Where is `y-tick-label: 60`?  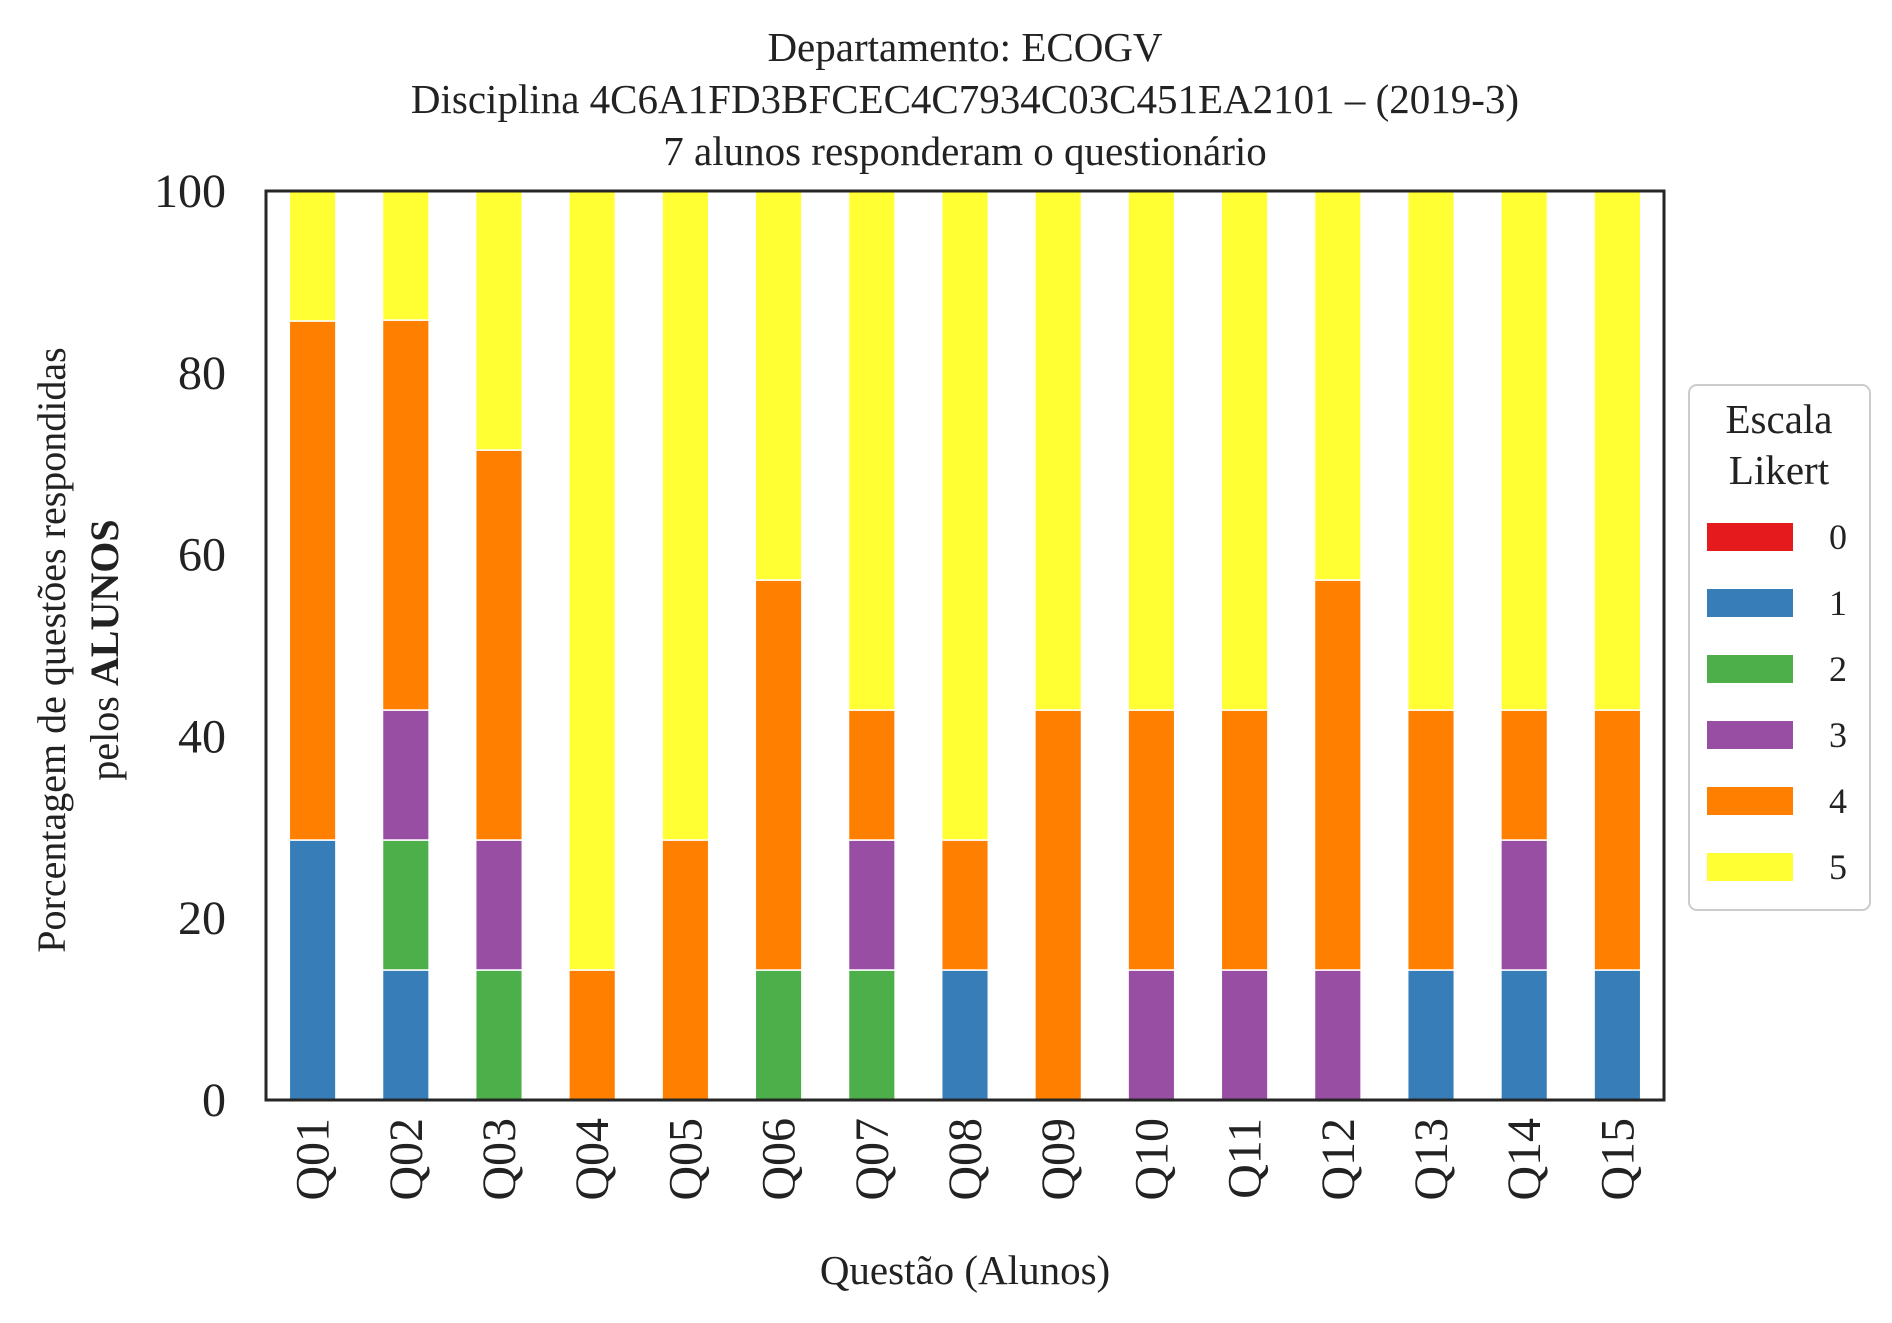
y-tick-label: 60 is located at coordinates (202, 555).